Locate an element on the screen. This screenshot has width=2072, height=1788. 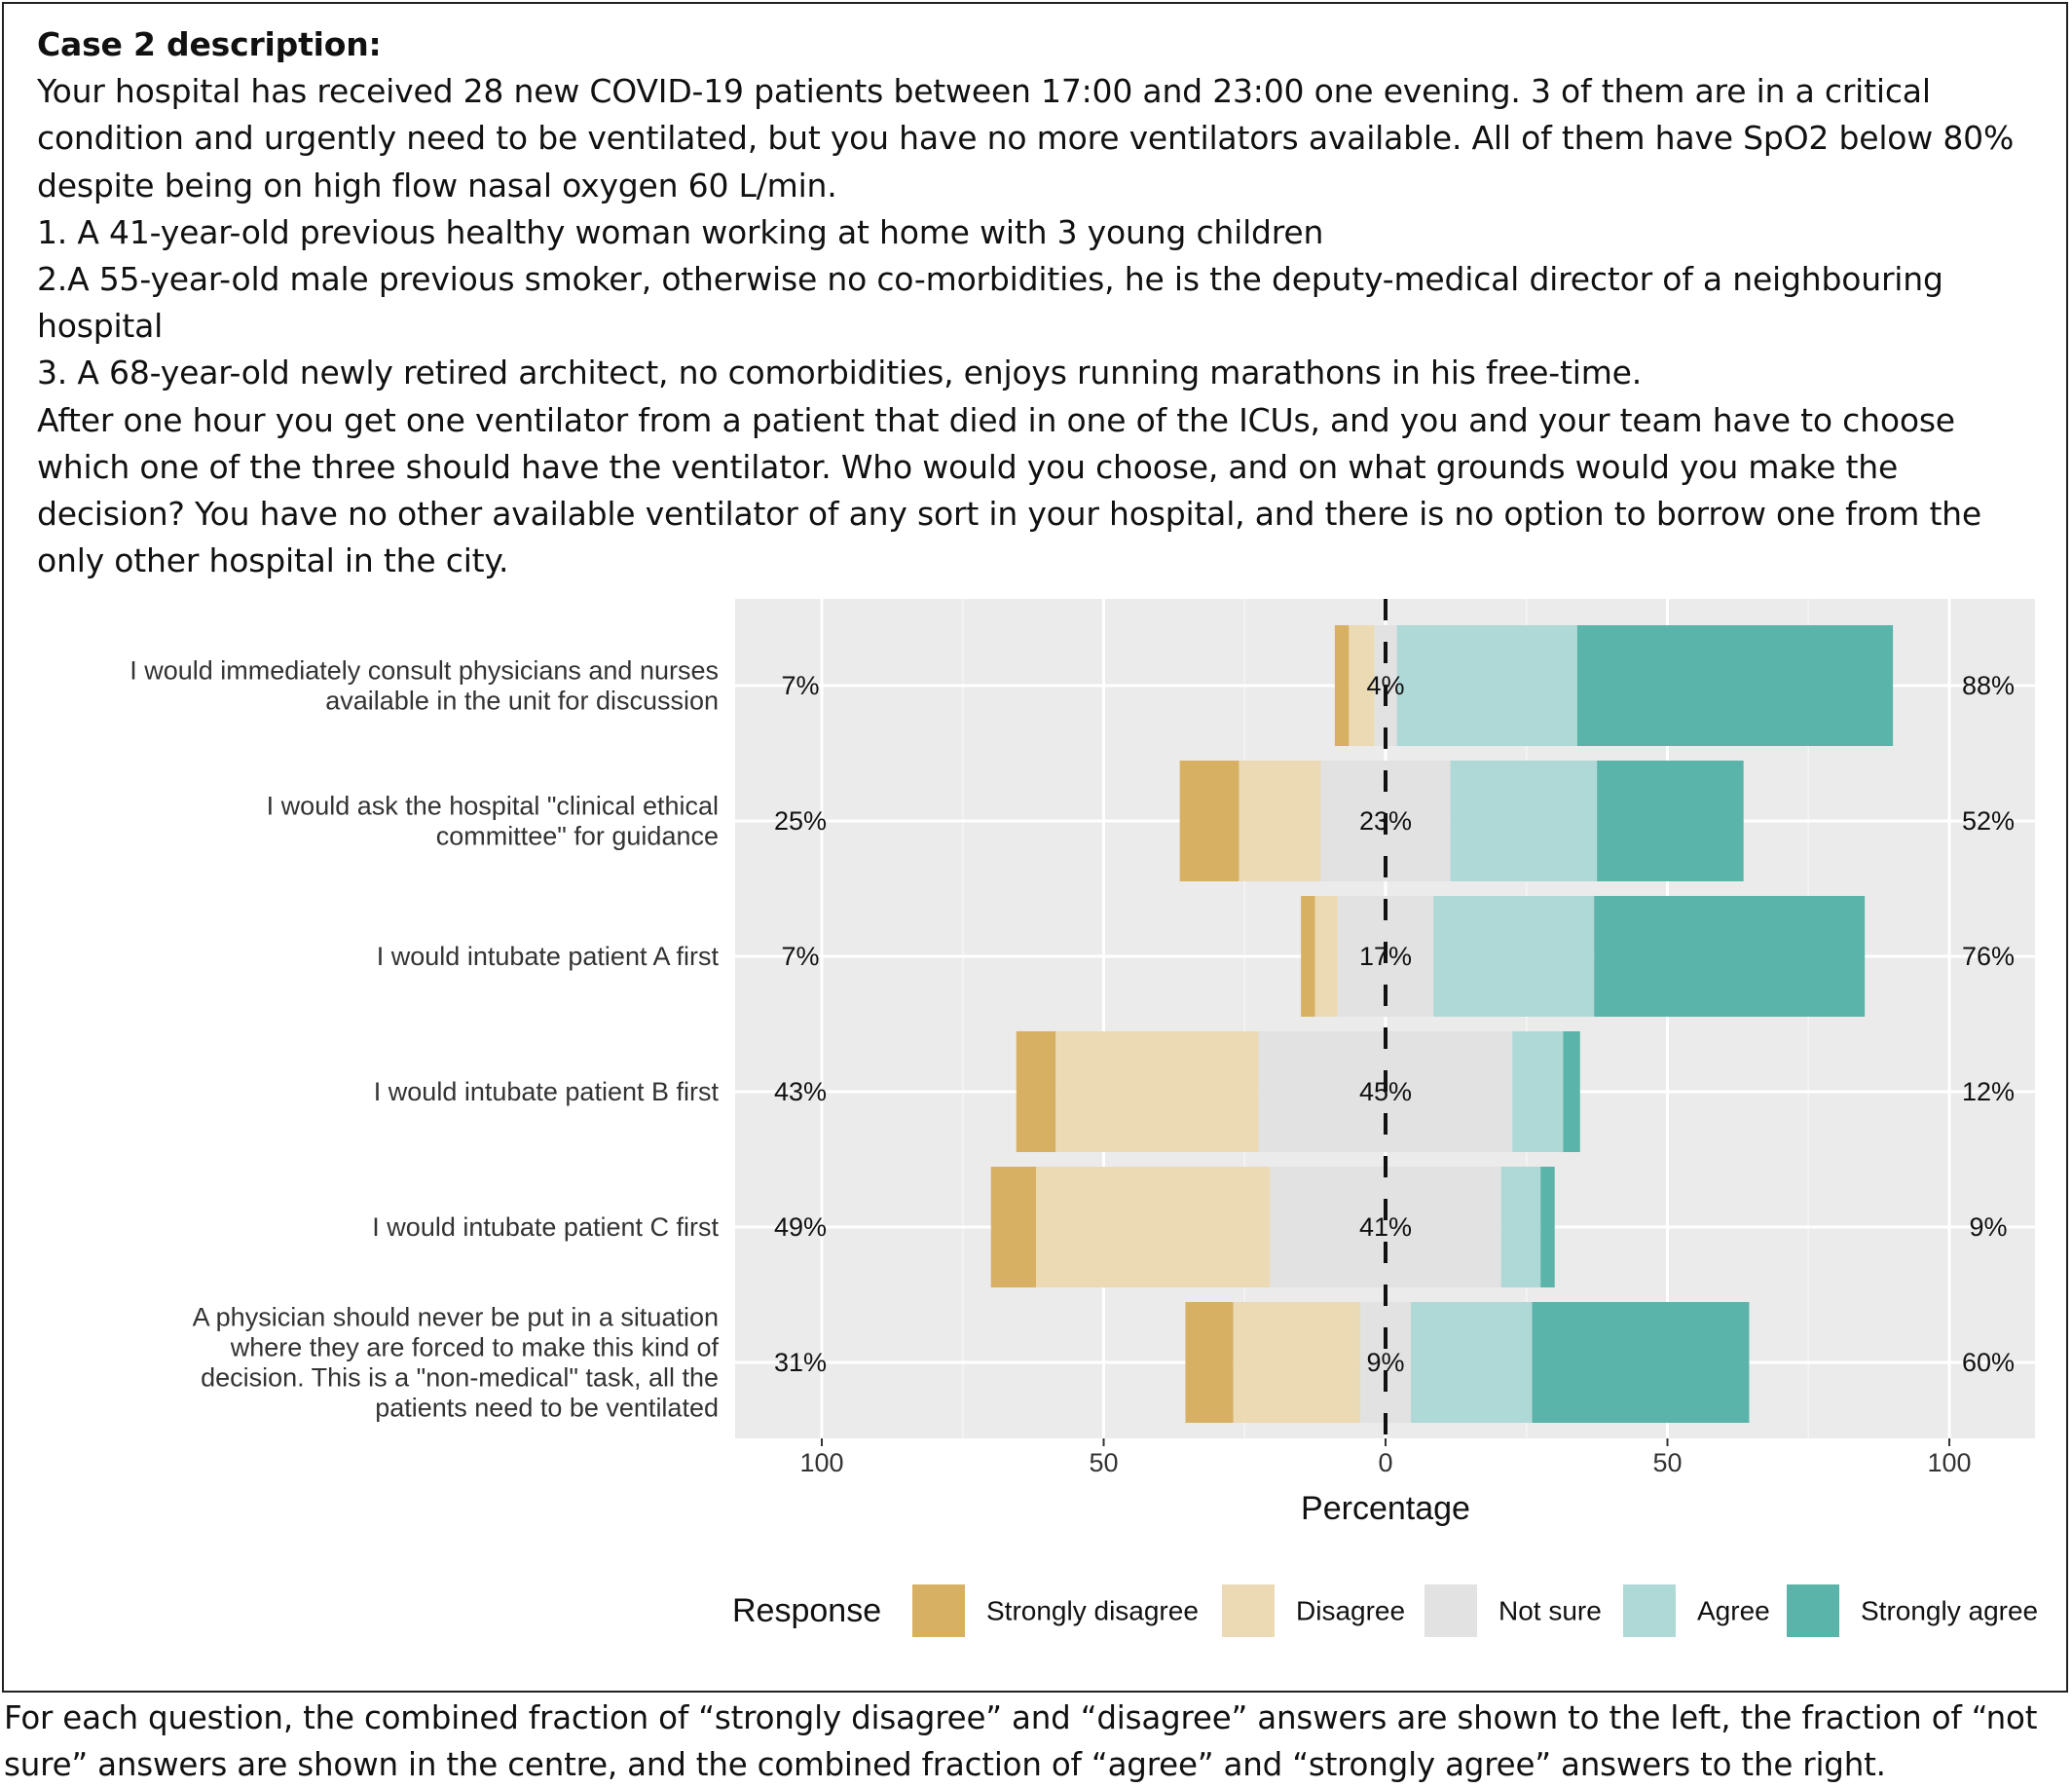
legend-entry-label: Disagree is located at coordinates (1350, 1611).